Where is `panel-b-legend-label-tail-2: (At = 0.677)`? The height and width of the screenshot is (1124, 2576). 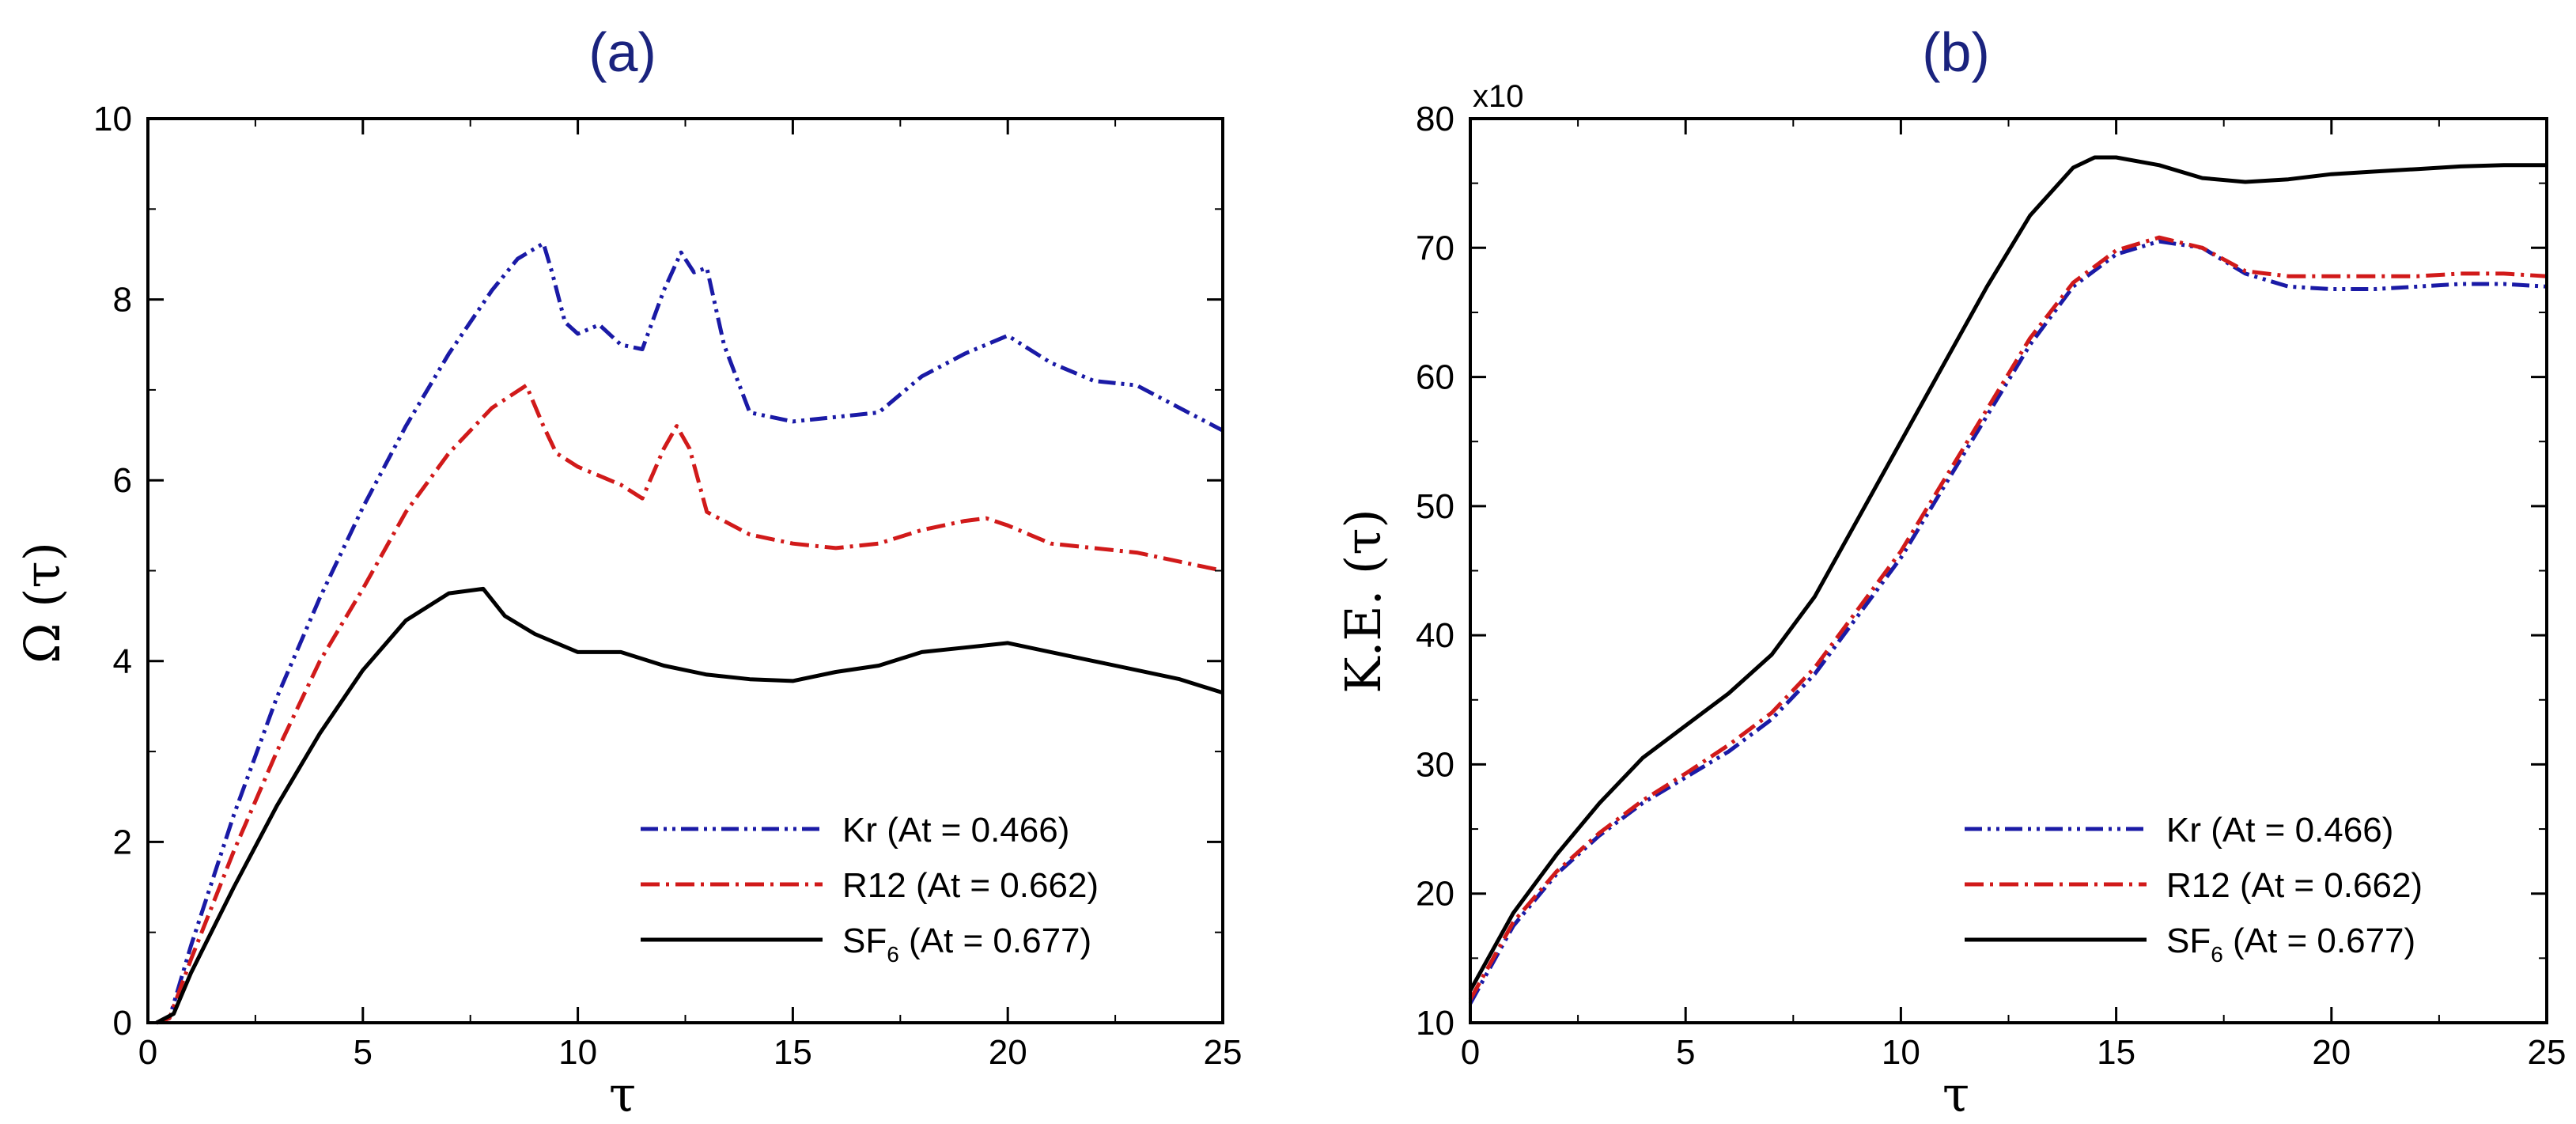 panel-b-legend-label-tail-2: (At = 0.677) is located at coordinates (2319, 941).